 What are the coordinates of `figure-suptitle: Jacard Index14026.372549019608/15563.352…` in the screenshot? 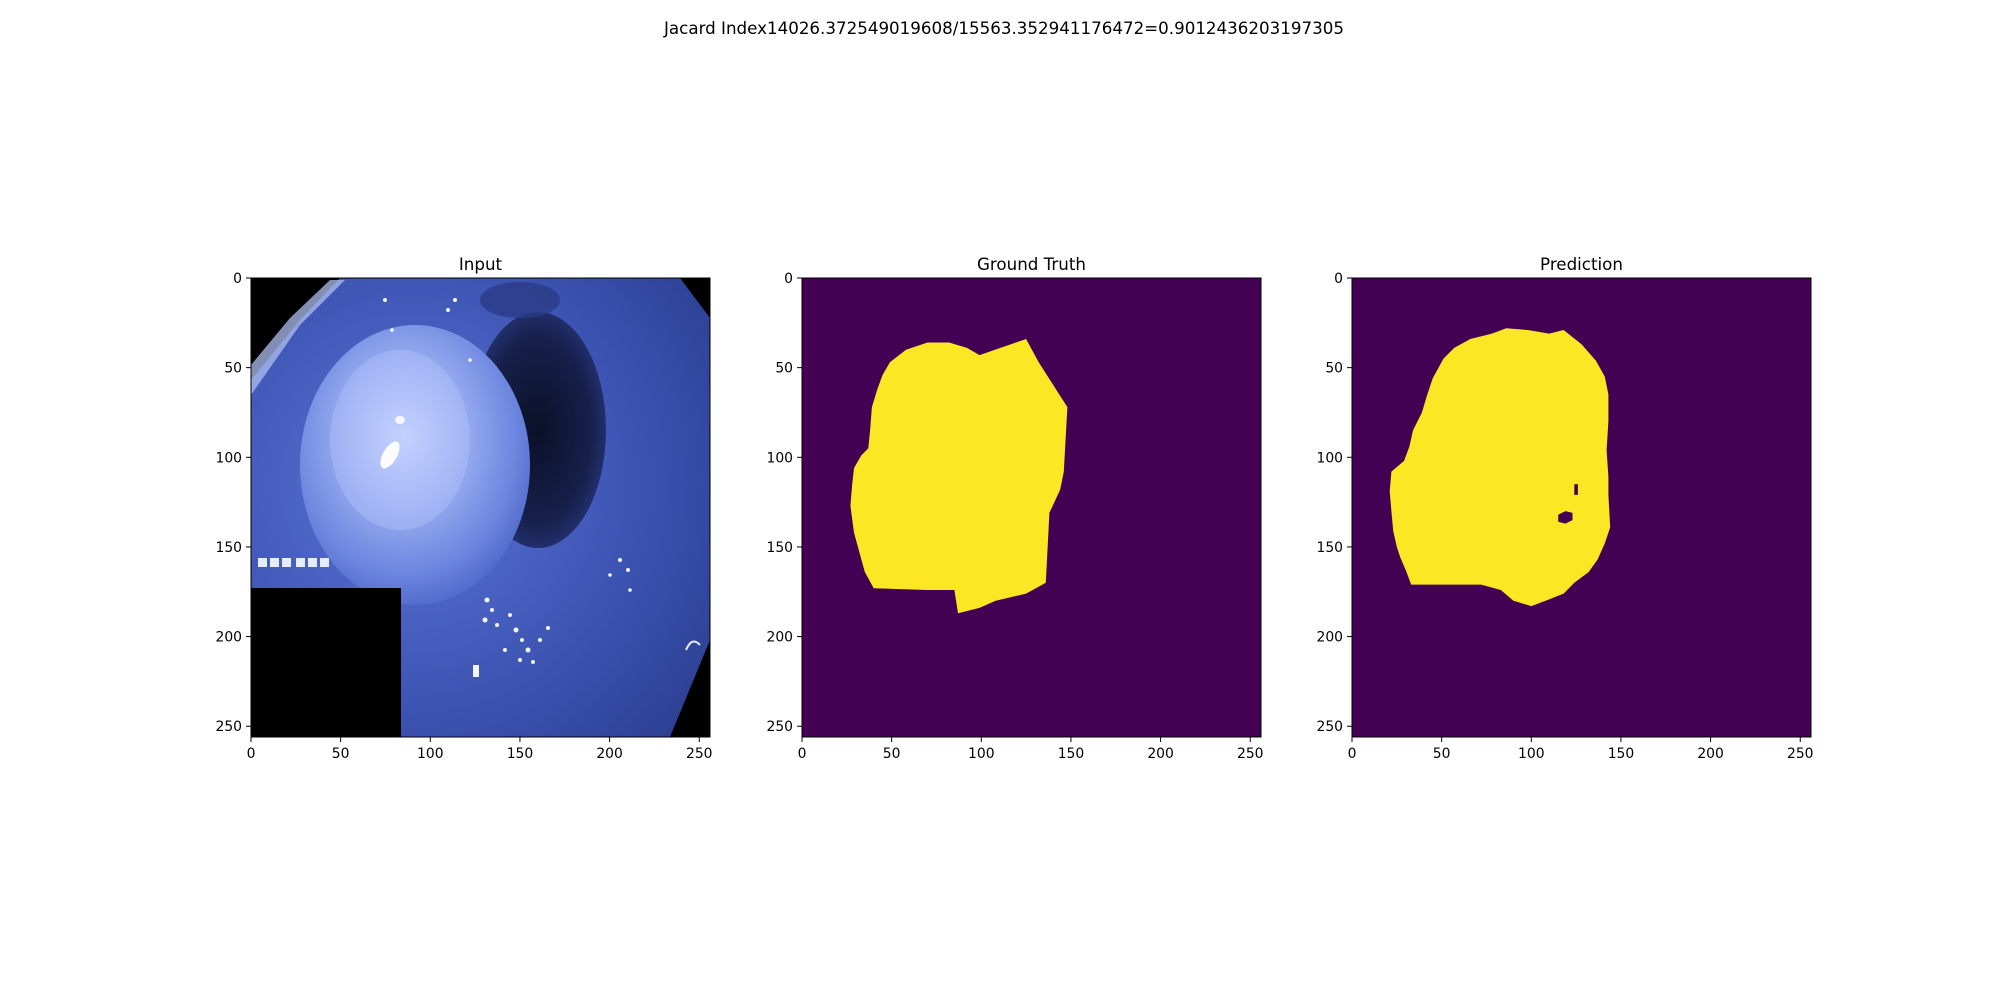 It's located at (1003, 28).